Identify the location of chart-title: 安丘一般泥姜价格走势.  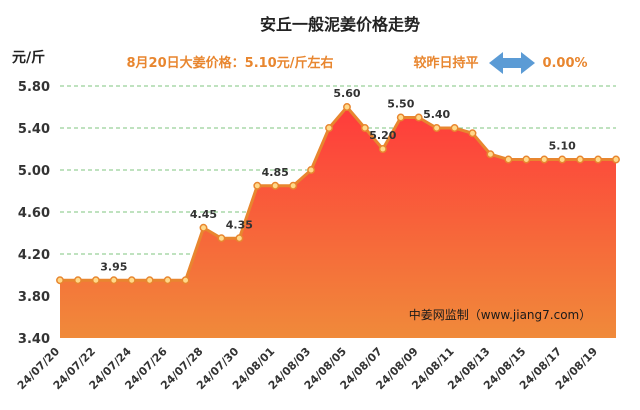
(340, 24).